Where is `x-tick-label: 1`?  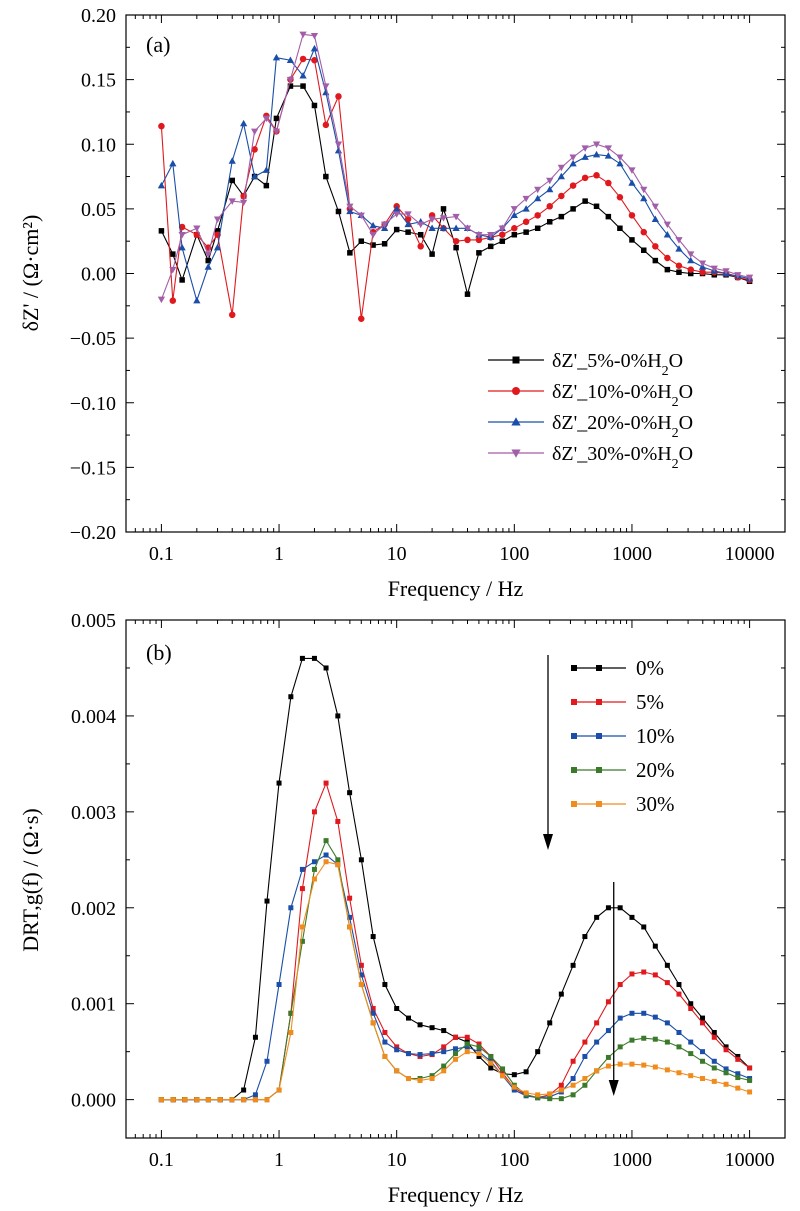
x-tick-label: 1 is located at coordinates (279, 554).